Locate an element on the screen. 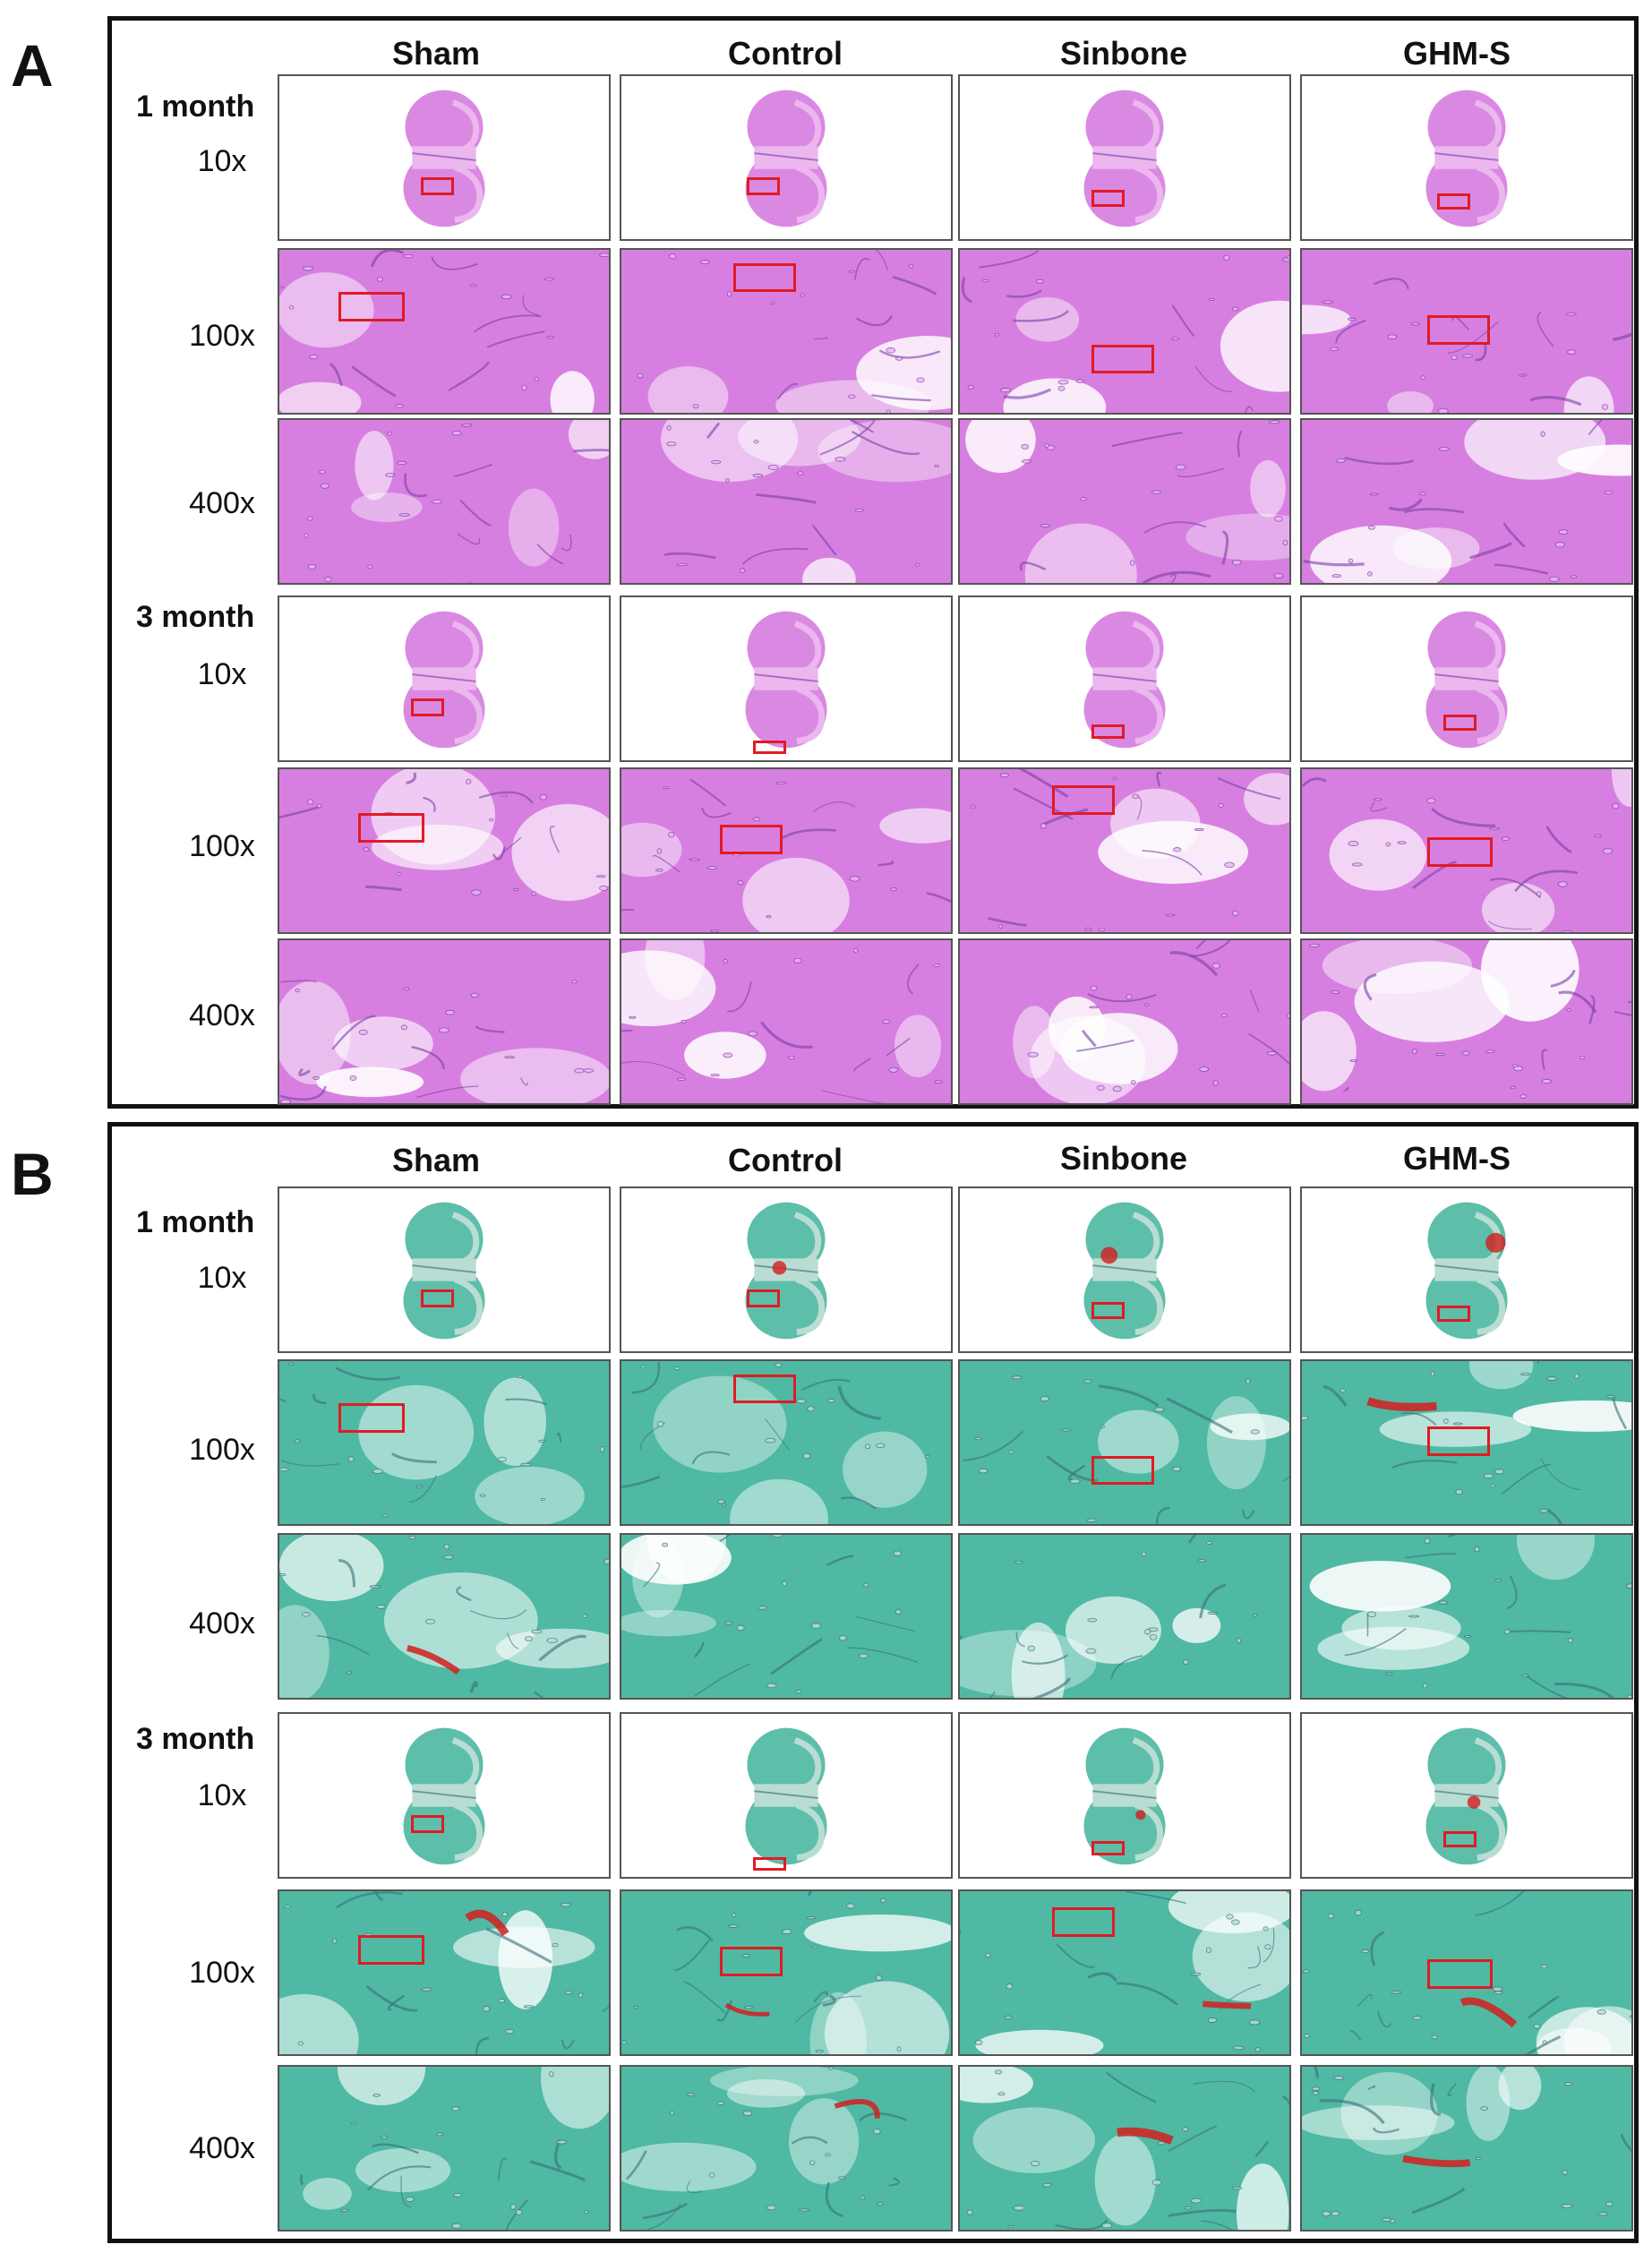 The width and height of the screenshot is (1652, 2253). panel-letter-b: B is located at coordinates (32, 1174).